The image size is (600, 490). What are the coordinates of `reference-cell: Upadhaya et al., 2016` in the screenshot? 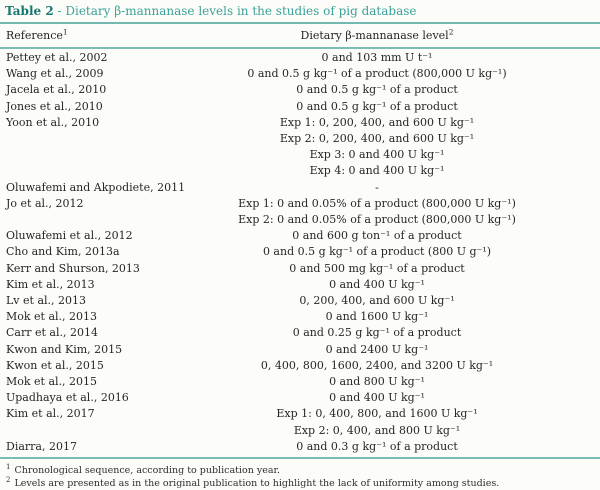 It's located at (67, 398).